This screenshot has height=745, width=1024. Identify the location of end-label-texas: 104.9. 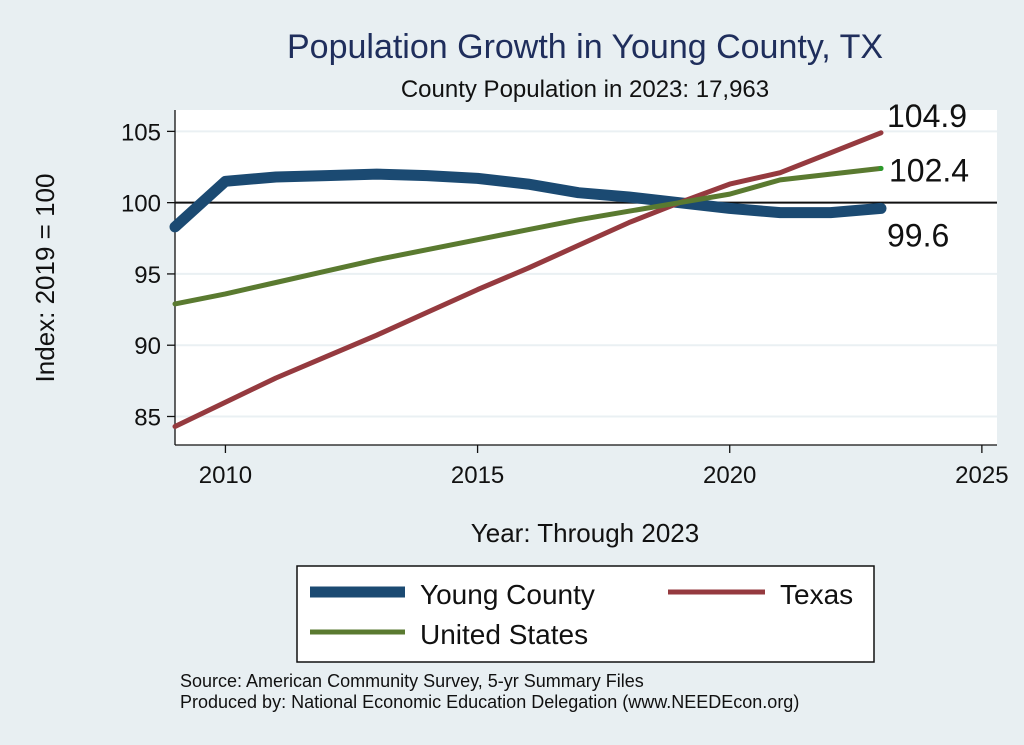
(927, 116).